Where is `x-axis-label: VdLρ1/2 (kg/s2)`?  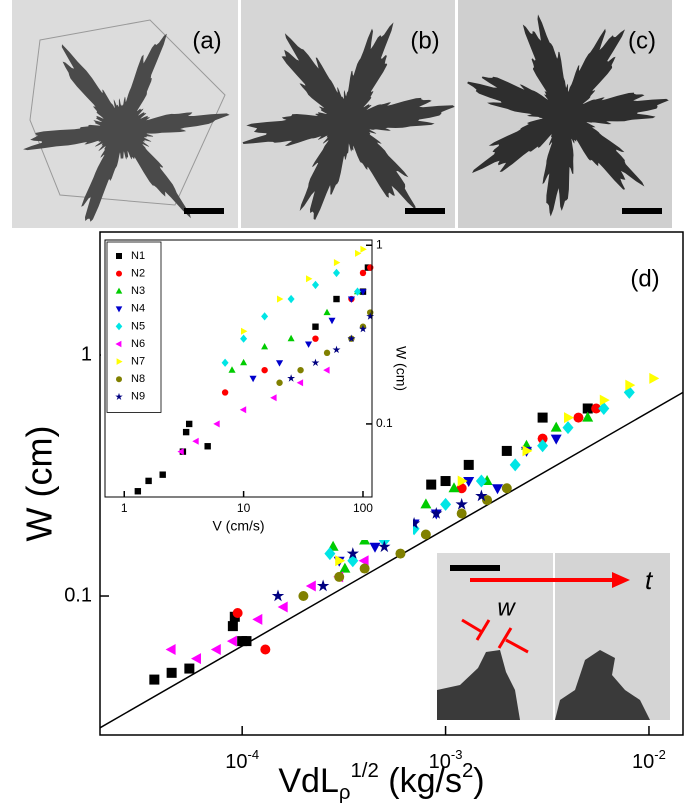 x-axis-label: VdLρ1/2 (kg/s2) is located at coordinates (381, 782).